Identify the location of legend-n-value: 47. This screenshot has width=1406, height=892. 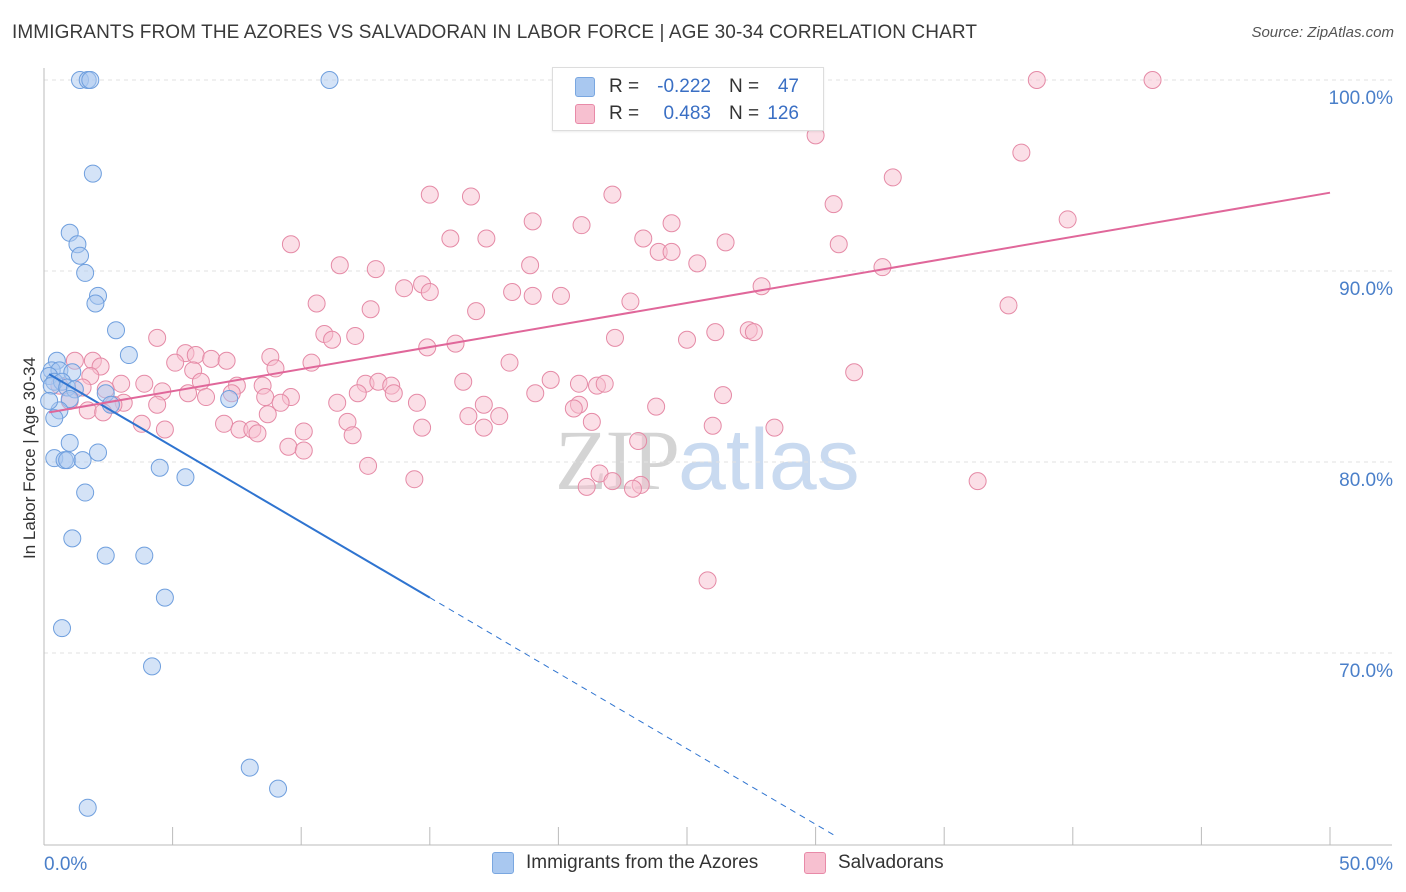
(788, 86).